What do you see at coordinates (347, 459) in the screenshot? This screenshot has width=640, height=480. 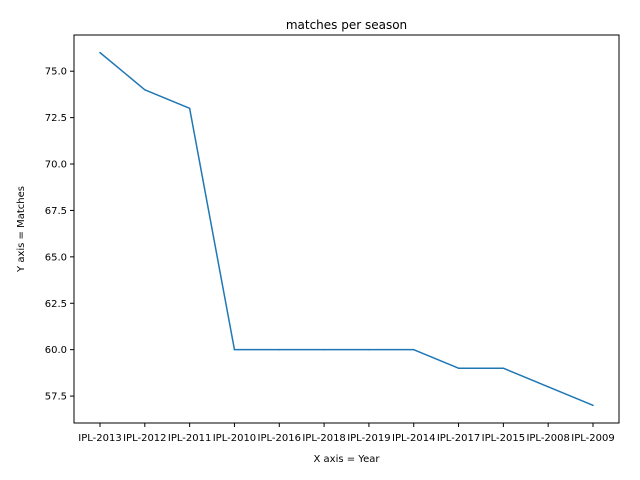 I see `x-axis-label: X axis = Year` at bounding box center [347, 459].